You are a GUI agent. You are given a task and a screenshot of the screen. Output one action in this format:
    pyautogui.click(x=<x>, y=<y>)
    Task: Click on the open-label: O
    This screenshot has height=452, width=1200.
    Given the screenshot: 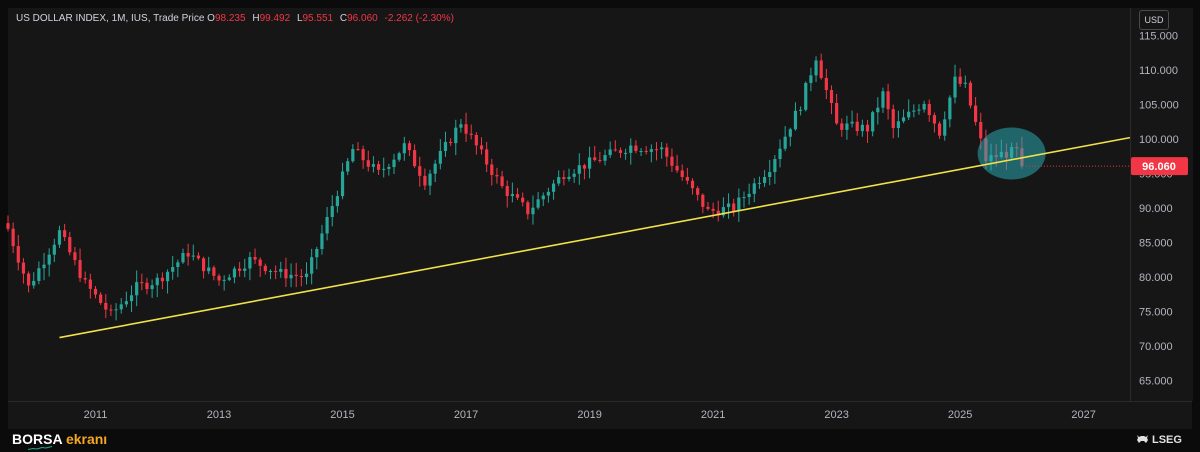 What is the action you would take?
    pyautogui.click(x=211, y=18)
    